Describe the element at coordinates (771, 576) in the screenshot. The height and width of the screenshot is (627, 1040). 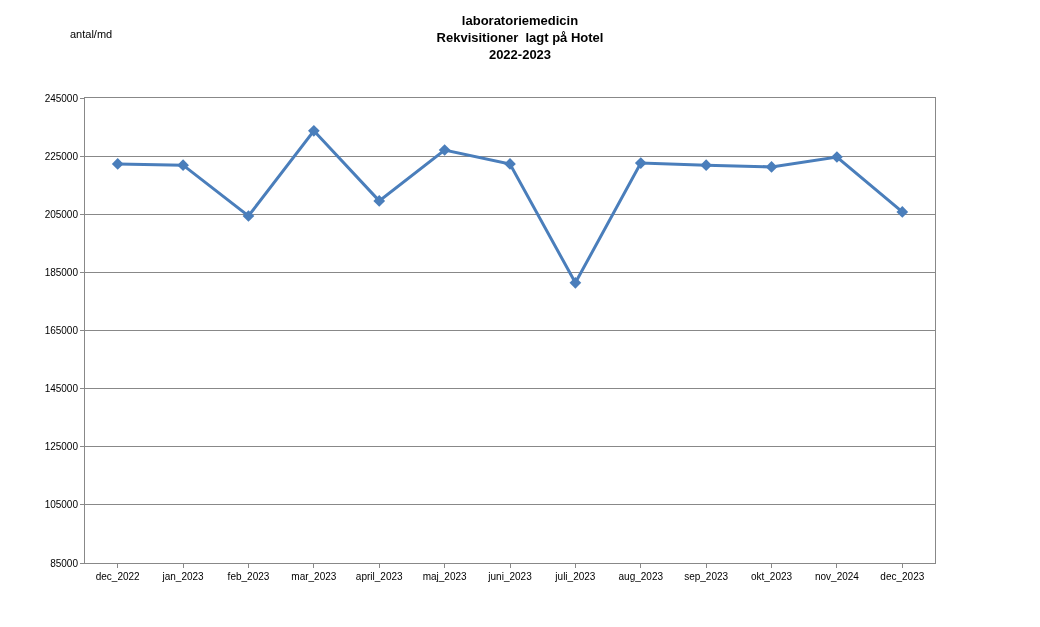
I see `x-tick-label: okt_2023` at that location.